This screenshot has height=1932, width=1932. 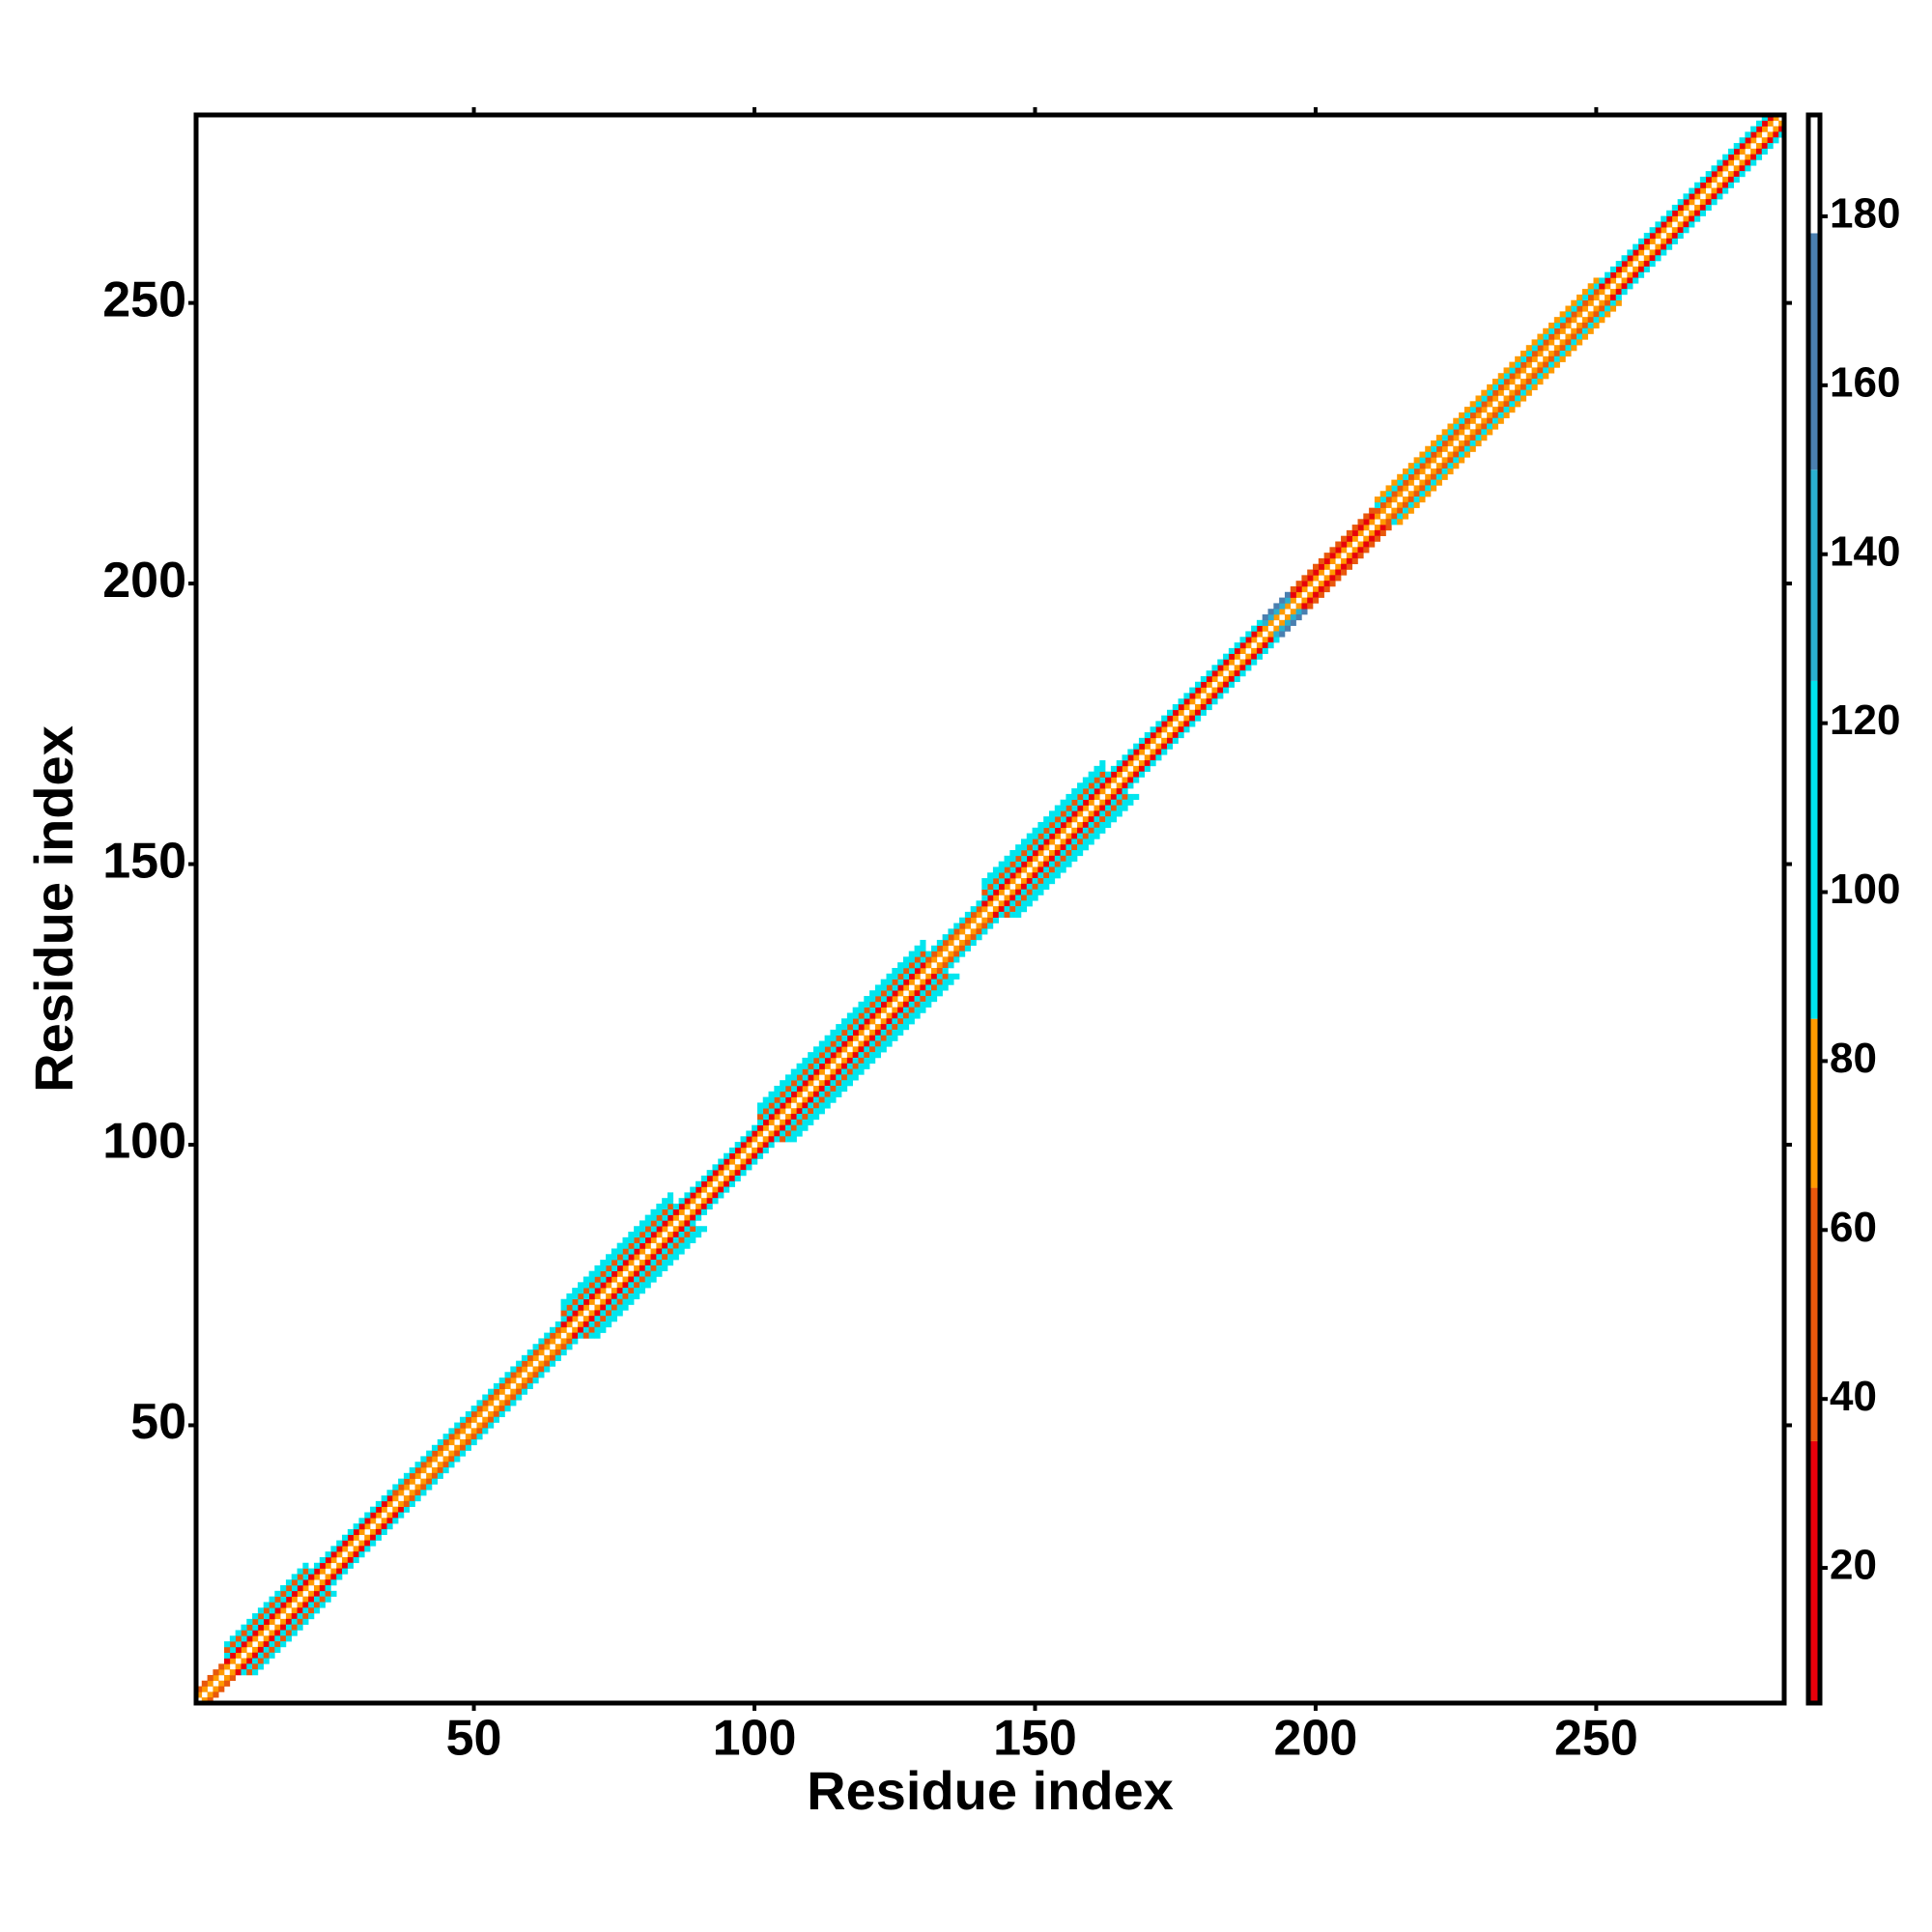 I want to click on colorbar-segment, so click(x=1814, y=351).